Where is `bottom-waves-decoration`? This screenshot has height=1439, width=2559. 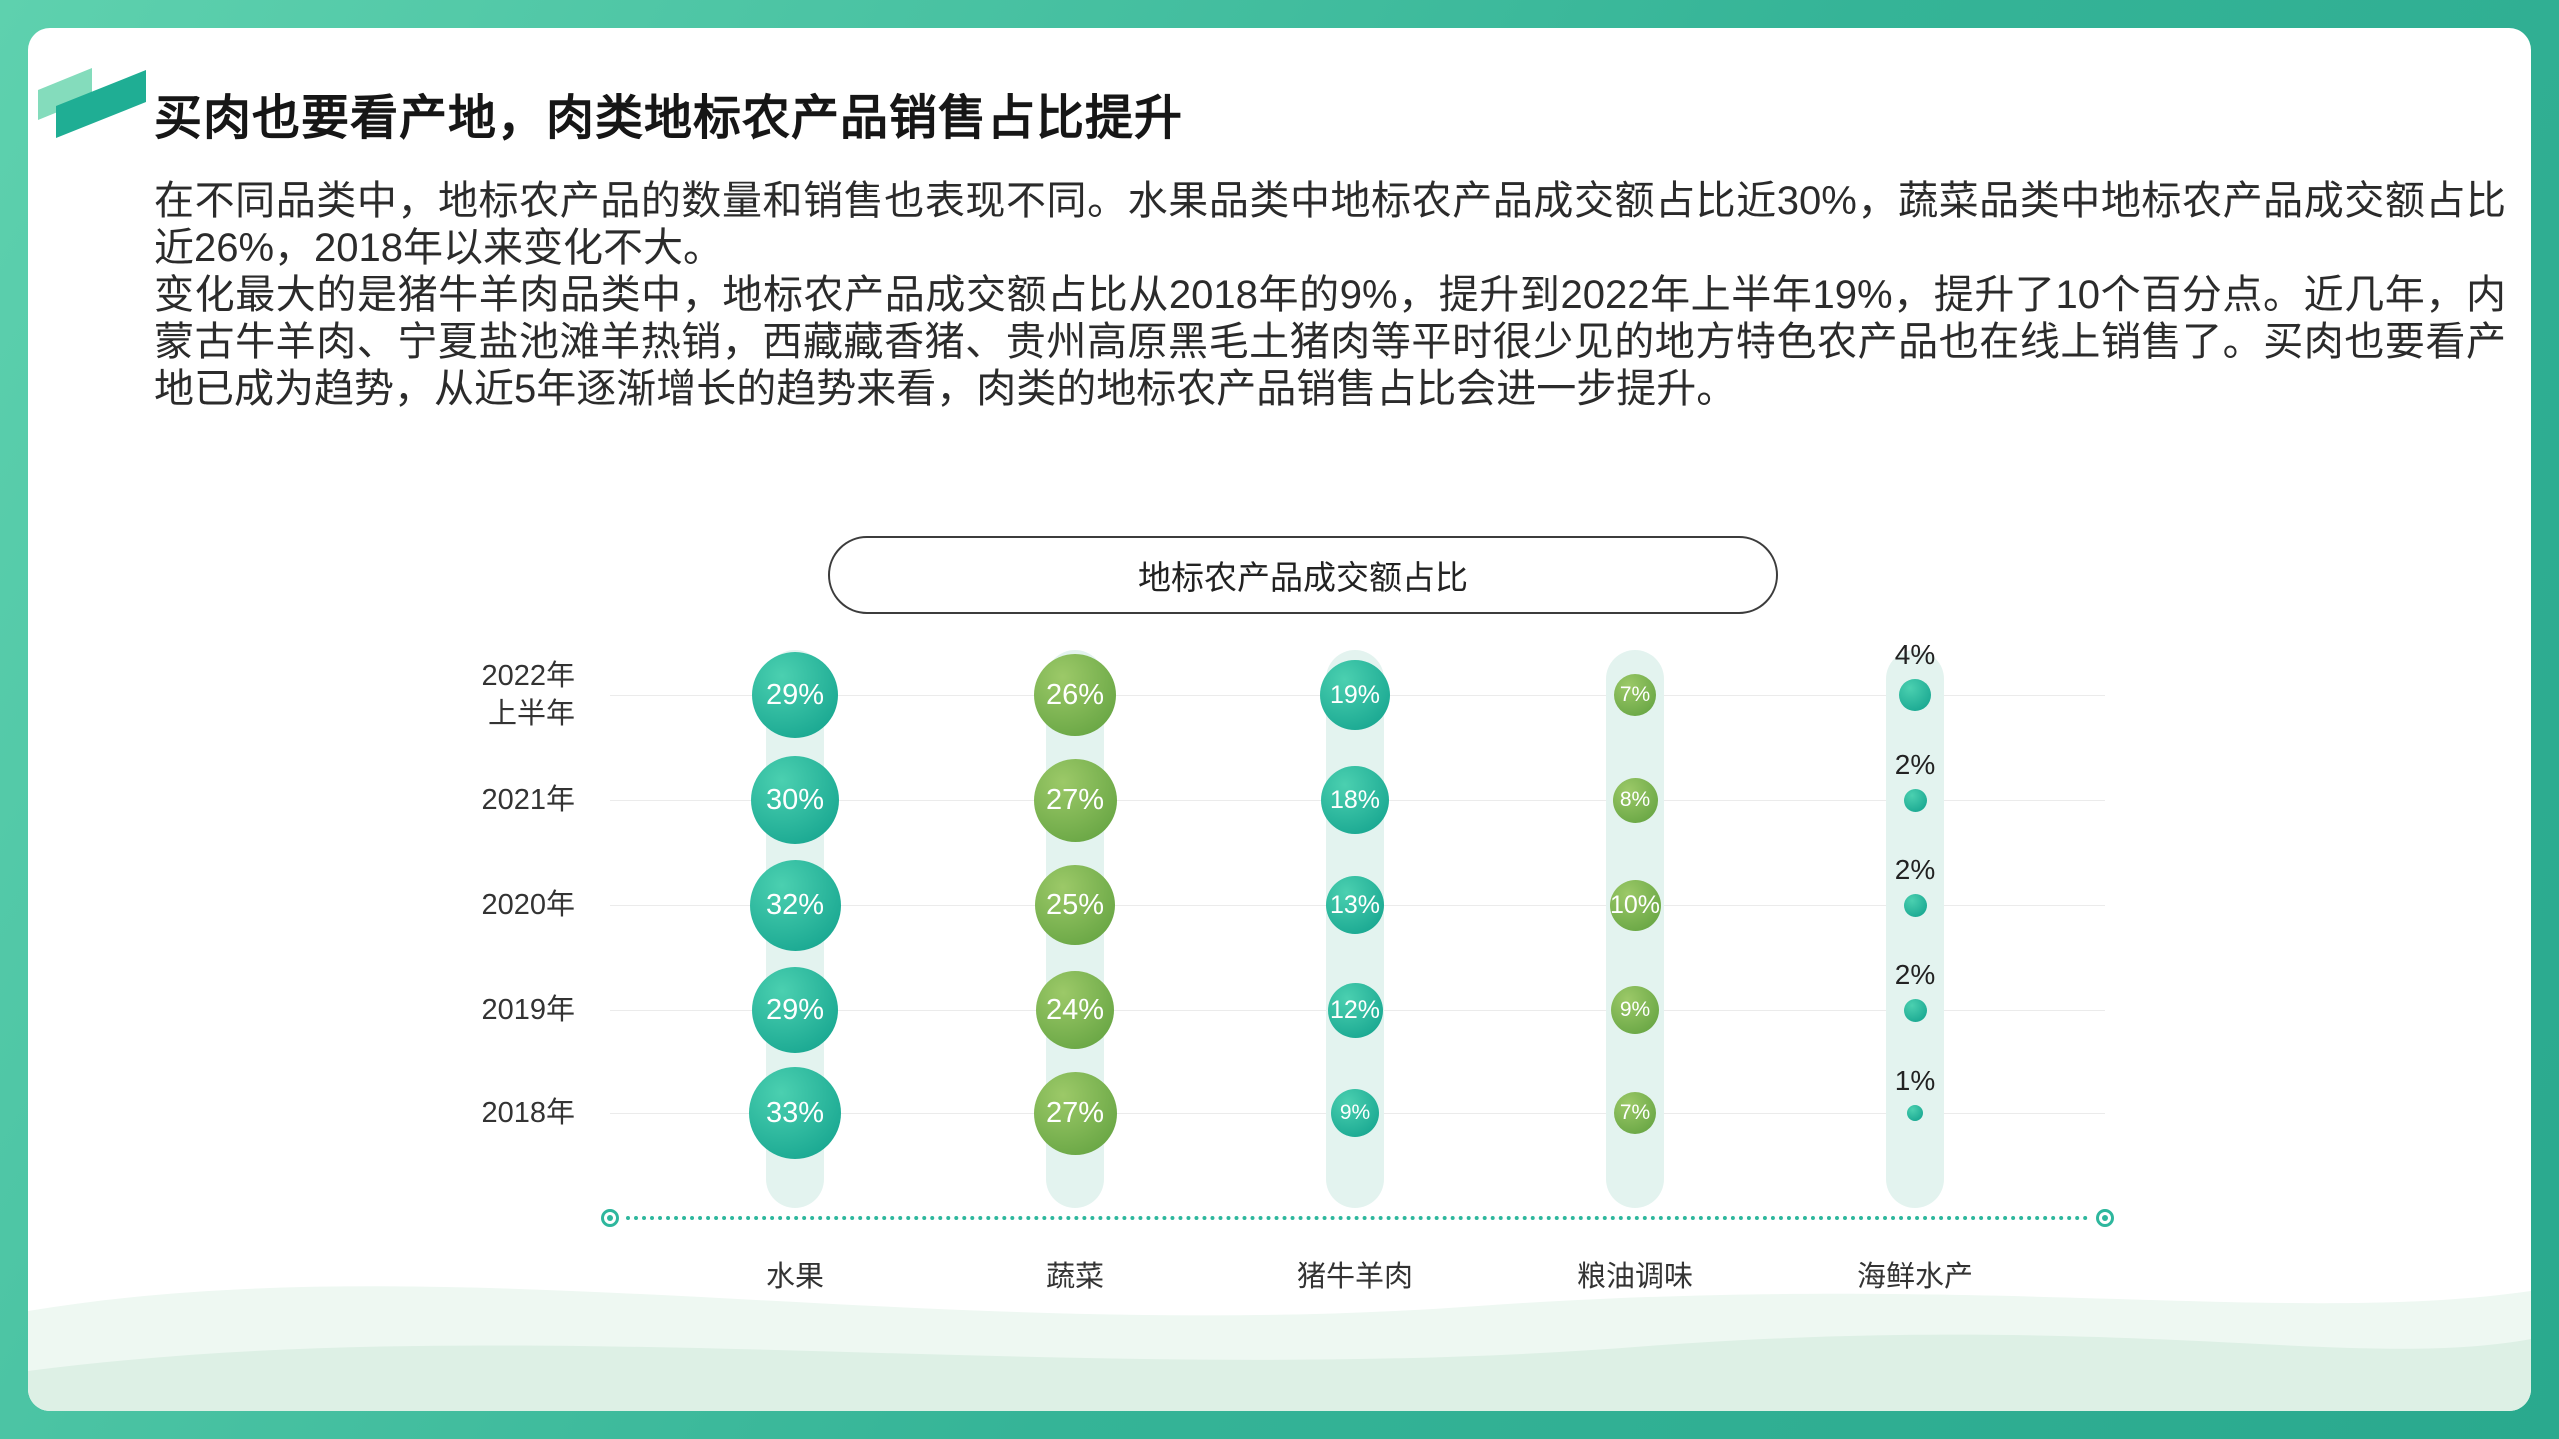 bottom-waves-decoration is located at coordinates (1279, 1348).